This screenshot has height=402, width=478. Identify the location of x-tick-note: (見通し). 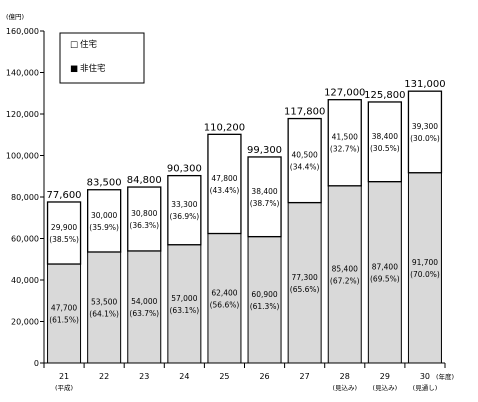
(425, 387).